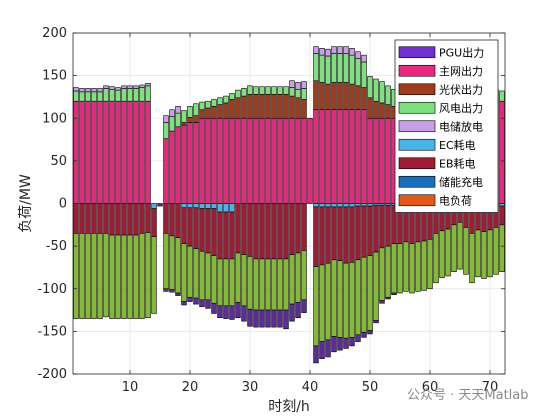  Describe the element at coordinates (289, 407) in the screenshot. I see `x-axis-label: 时刻/h` at that location.